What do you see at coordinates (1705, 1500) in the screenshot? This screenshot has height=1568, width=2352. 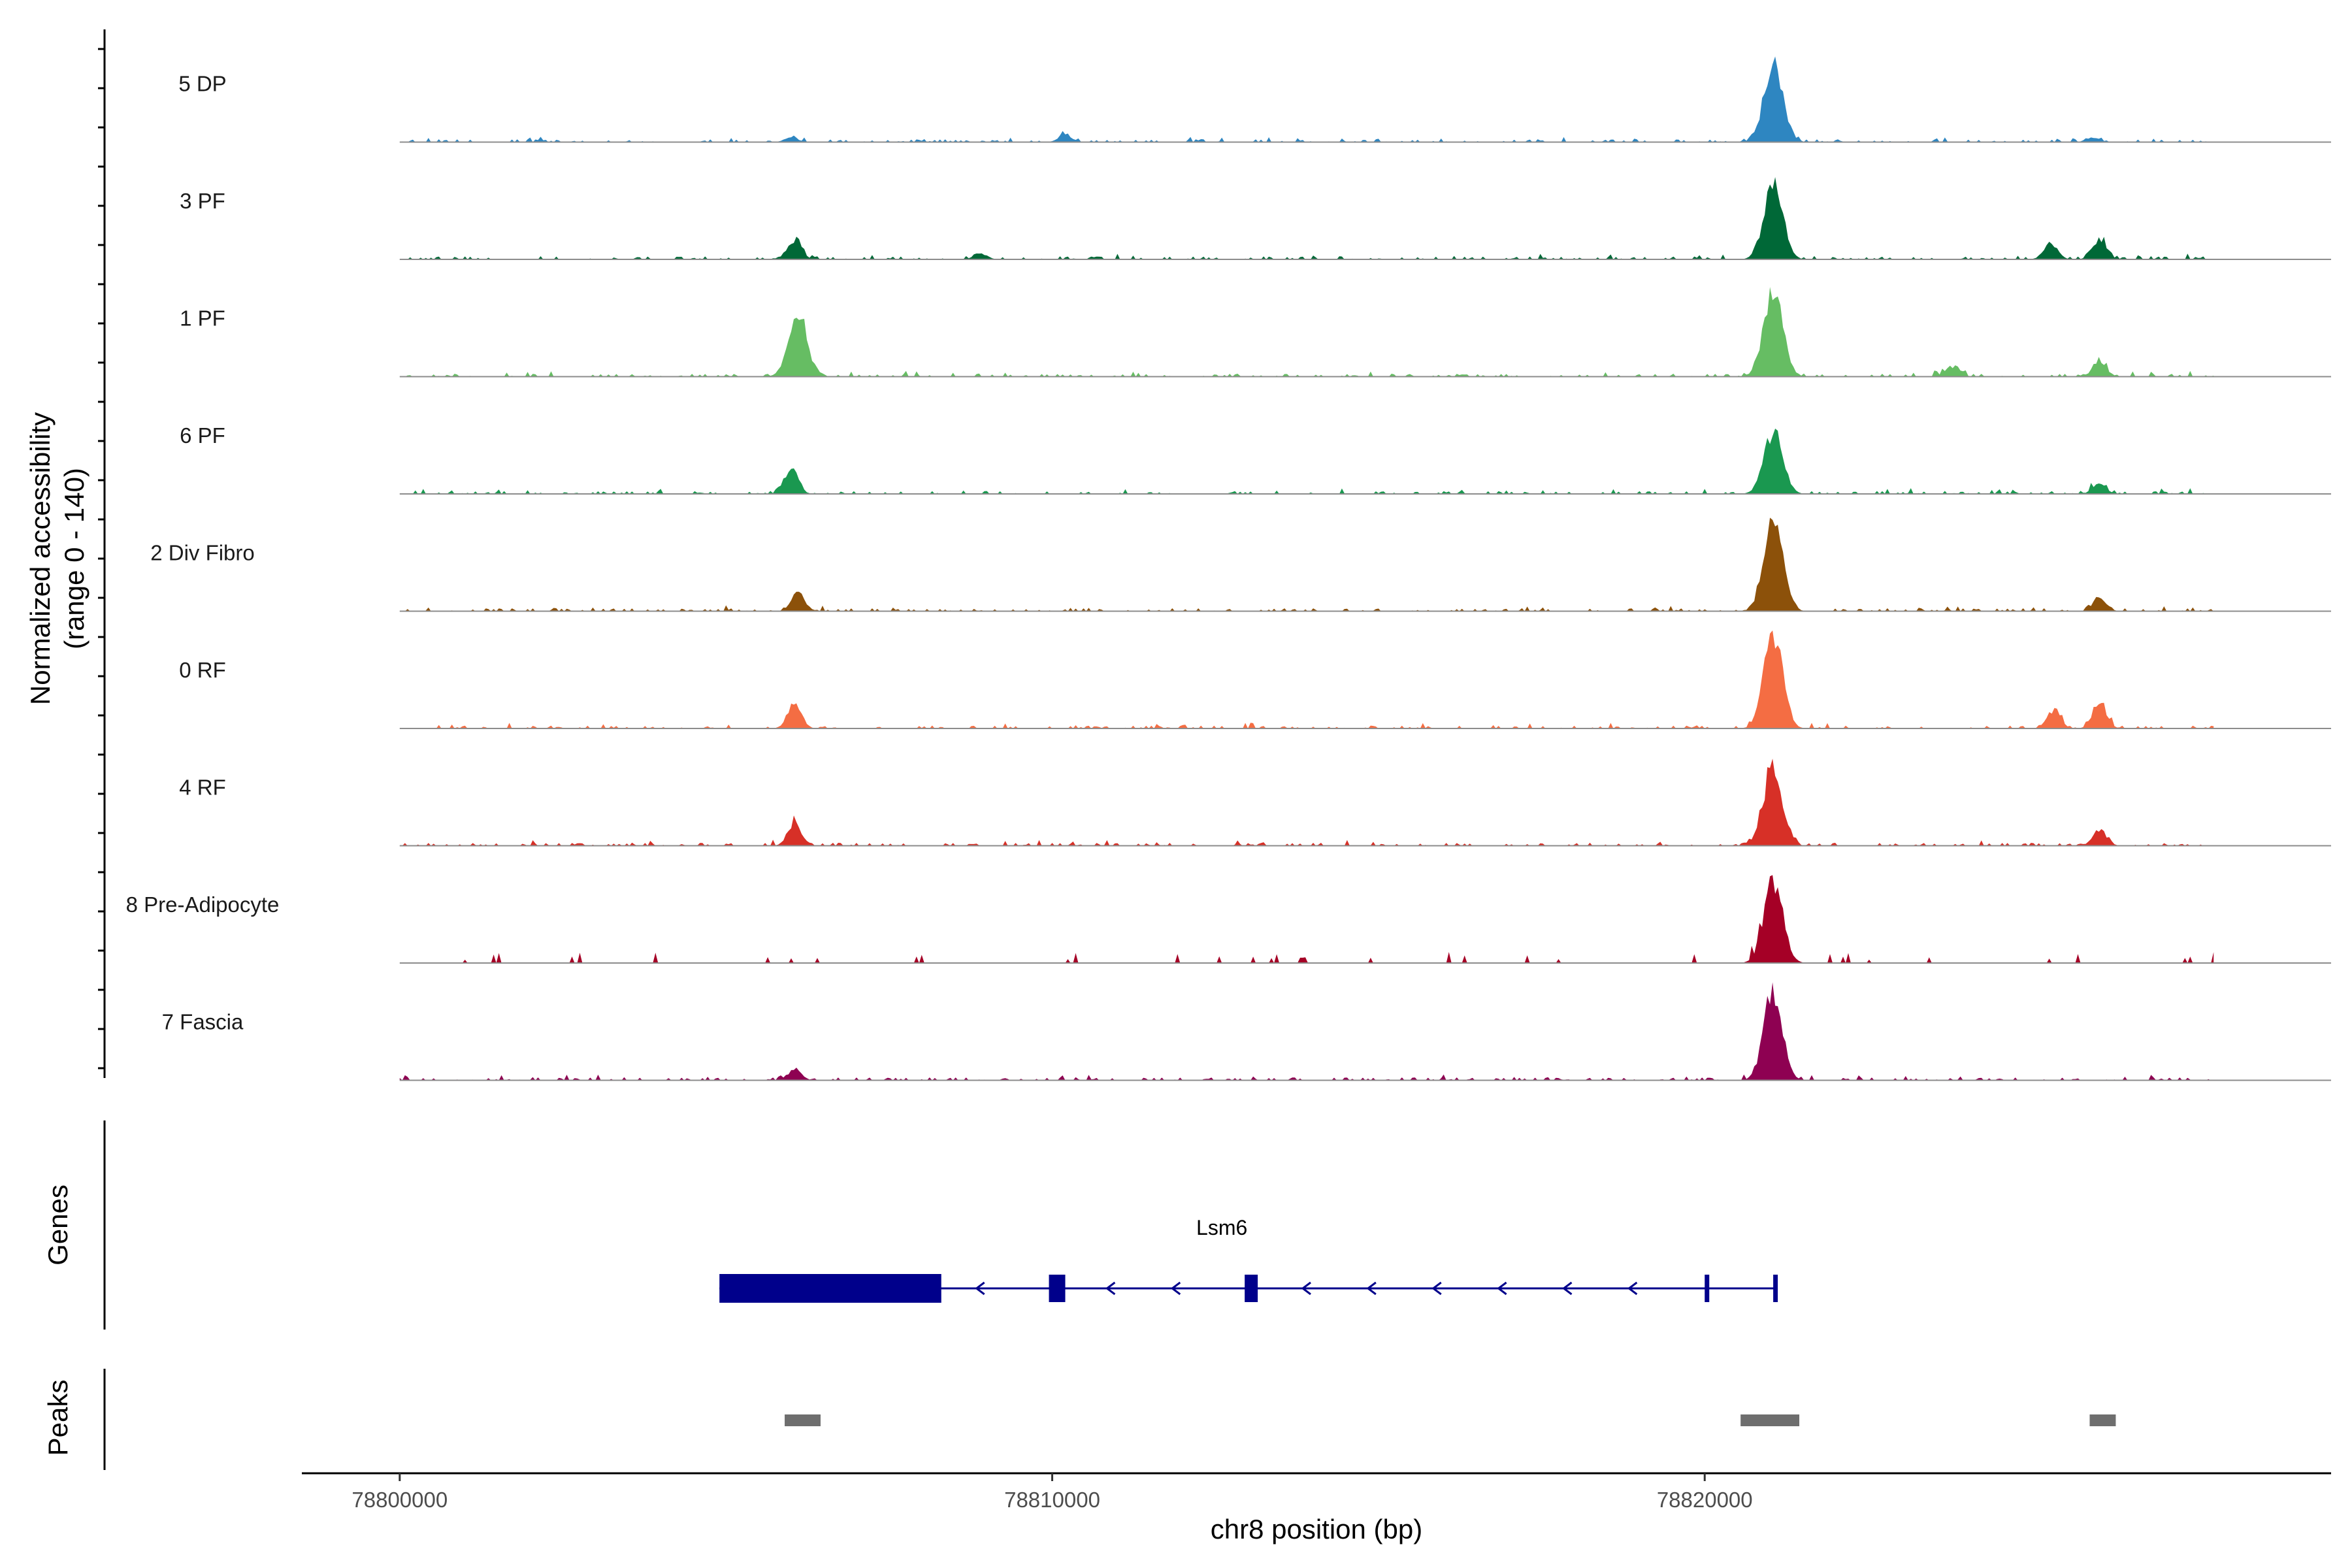 I see `x-tick-label: 78820000` at bounding box center [1705, 1500].